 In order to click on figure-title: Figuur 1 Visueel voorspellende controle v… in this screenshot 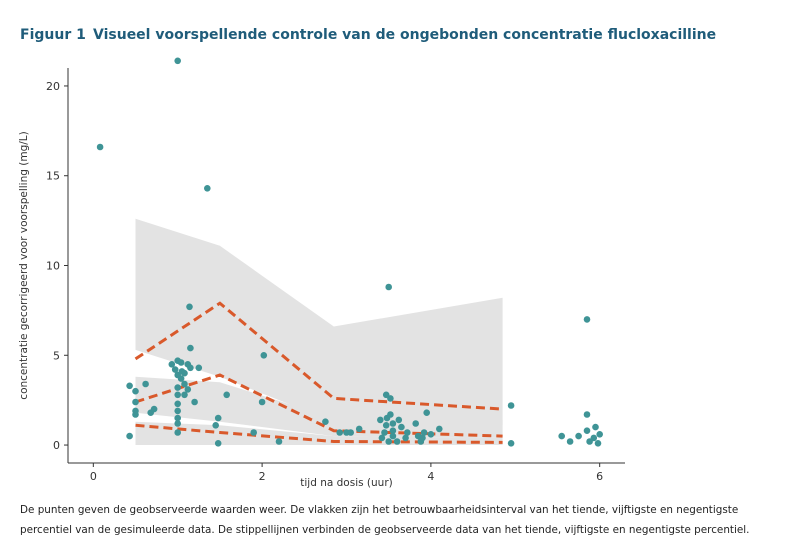, I will do `click(368, 35)`.